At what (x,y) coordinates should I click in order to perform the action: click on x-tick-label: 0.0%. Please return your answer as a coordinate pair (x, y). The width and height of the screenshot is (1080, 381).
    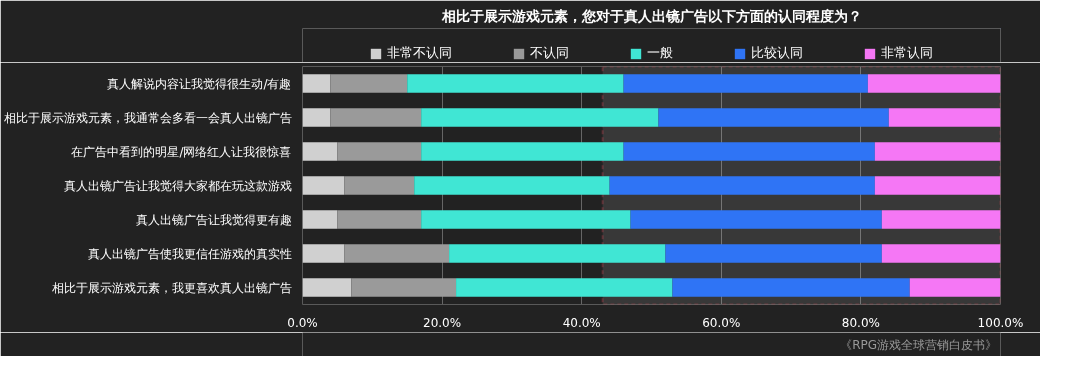
    Looking at the image, I should click on (302, 322).